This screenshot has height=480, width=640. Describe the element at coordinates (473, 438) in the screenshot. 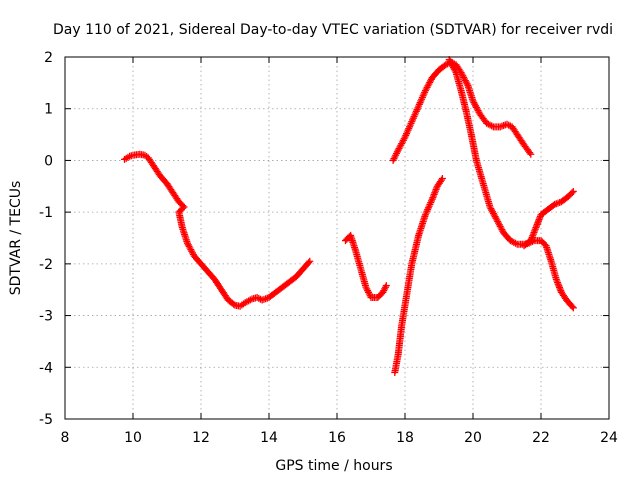

I see `x-tick-label: 20` at that location.